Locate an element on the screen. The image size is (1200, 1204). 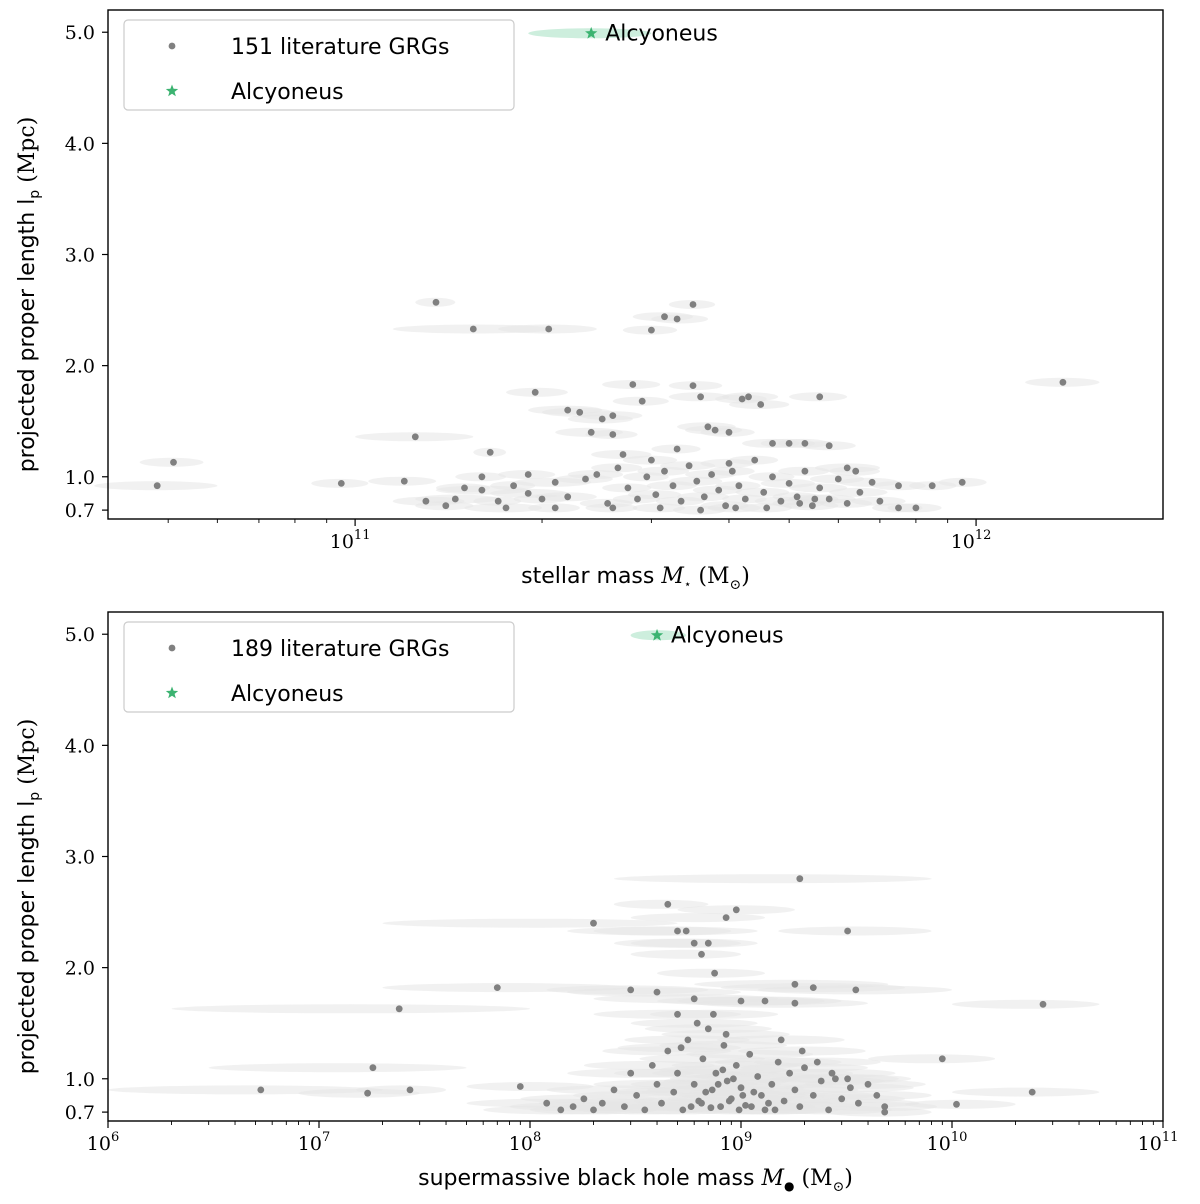
legend-label: Alcyoneus is located at coordinates (287, 694).